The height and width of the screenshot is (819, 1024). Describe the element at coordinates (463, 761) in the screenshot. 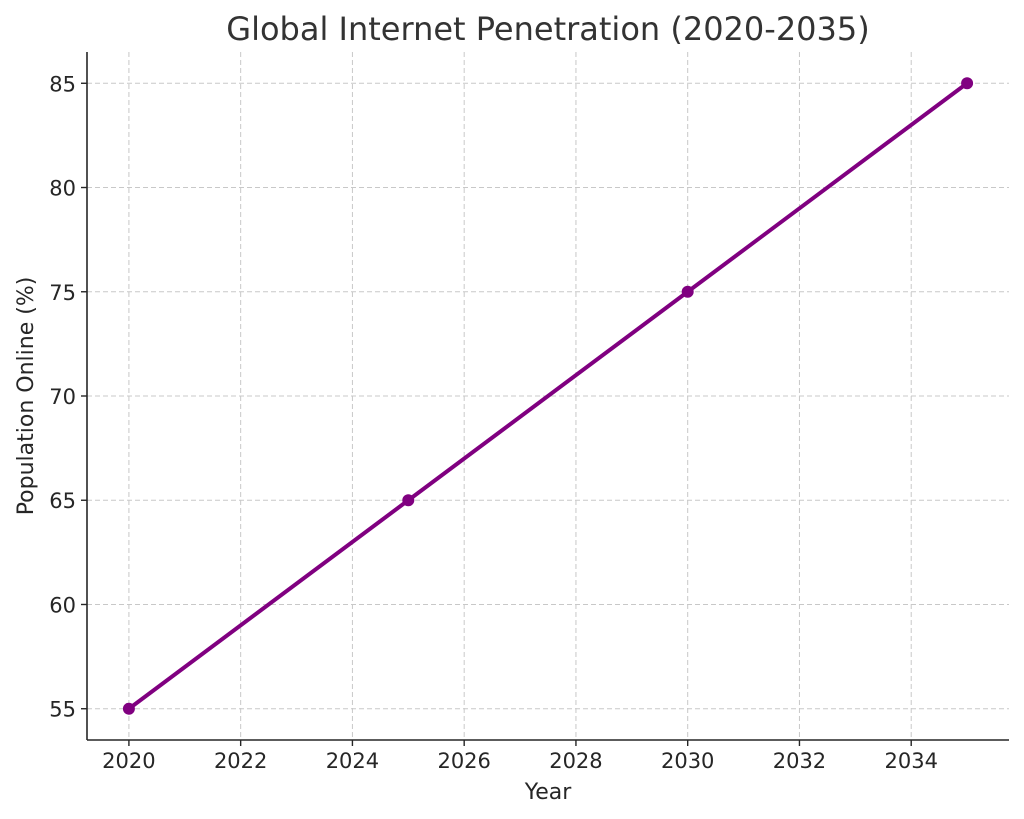

I see `x-tick-label: 2026` at that location.